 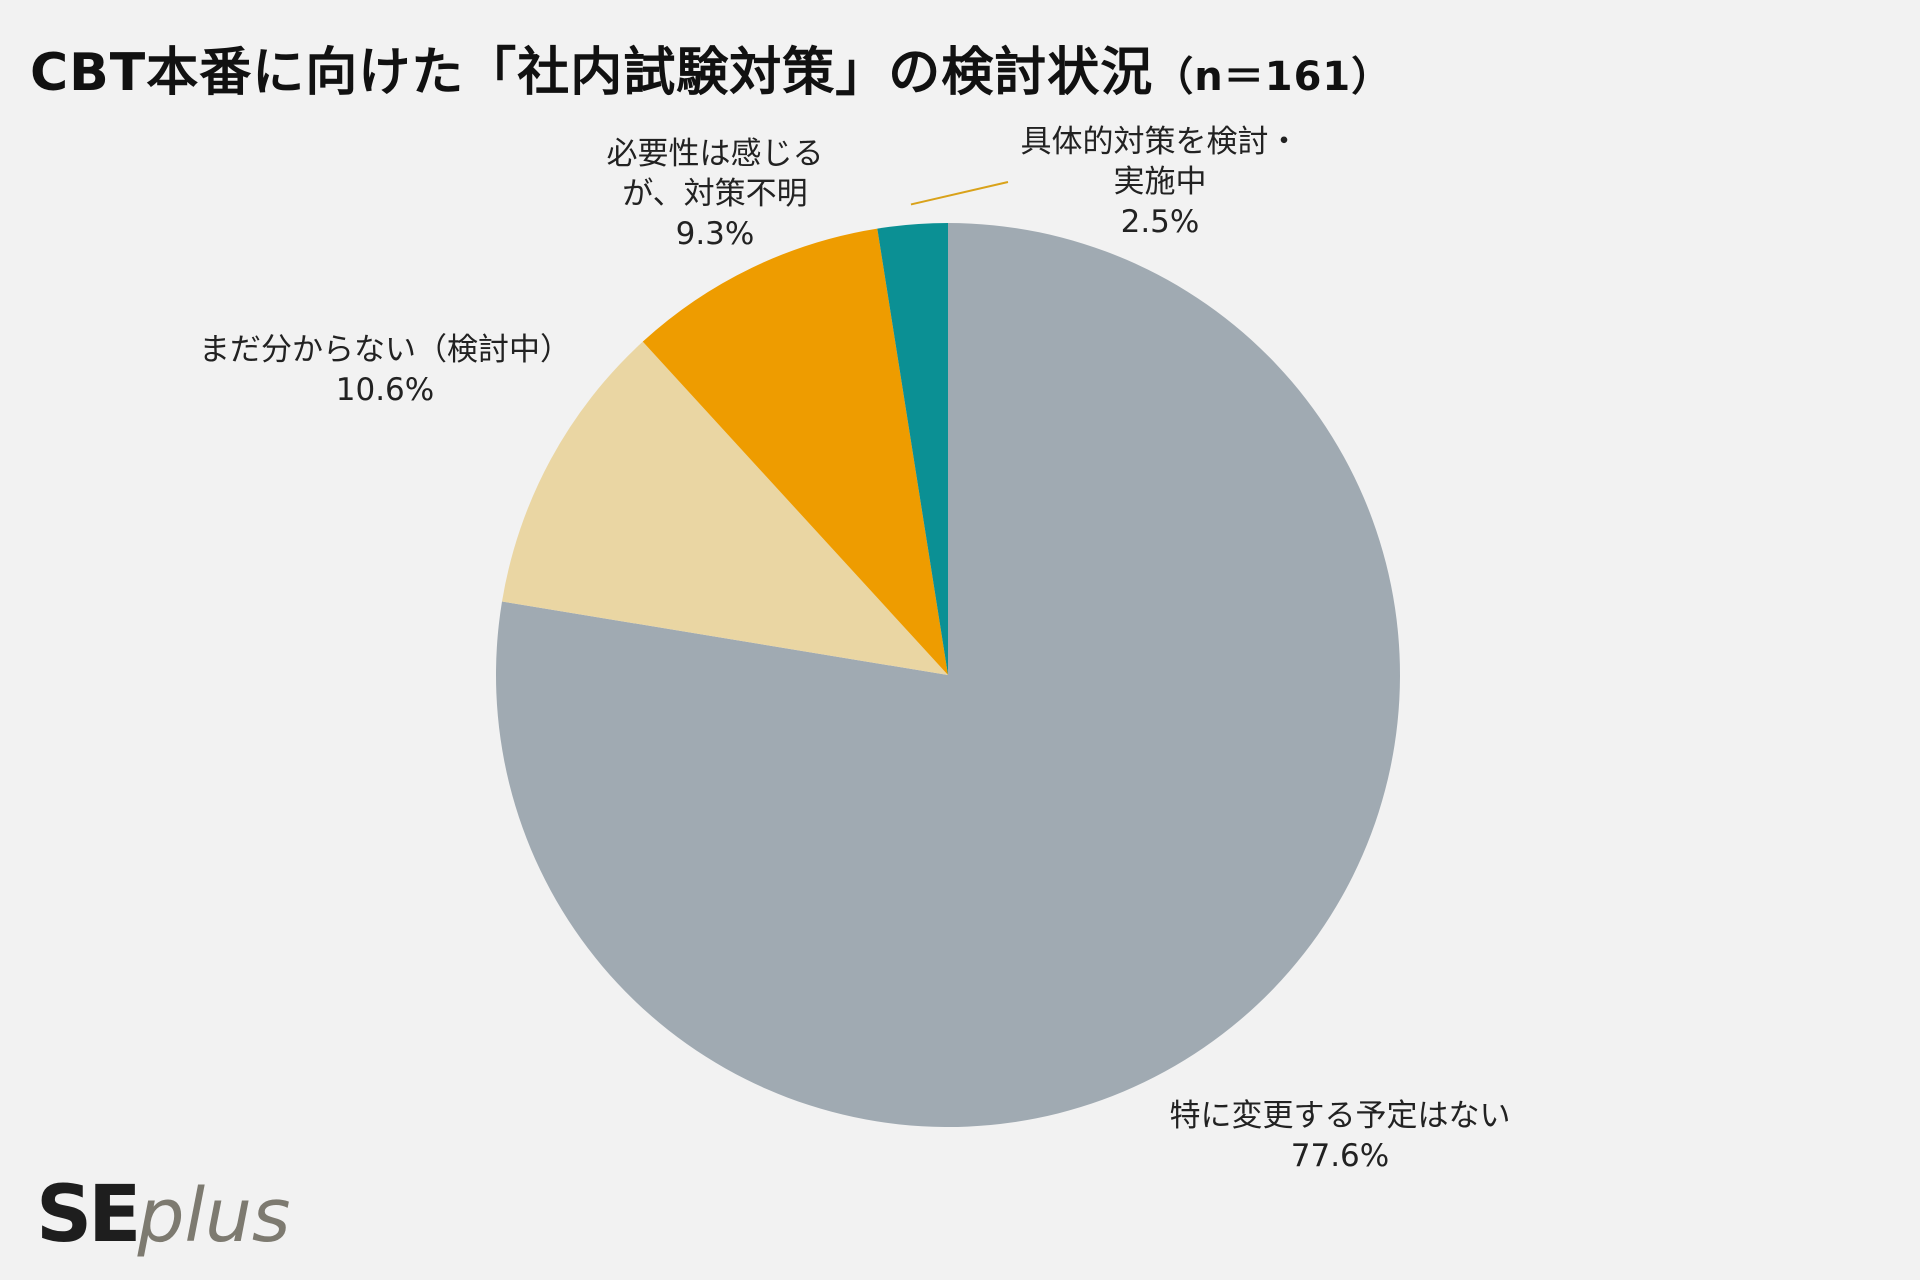 I want to click on chart-title: CBT本番に向けた「社内試験対策」の検討状況（n＝161）, so click(x=711, y=67).